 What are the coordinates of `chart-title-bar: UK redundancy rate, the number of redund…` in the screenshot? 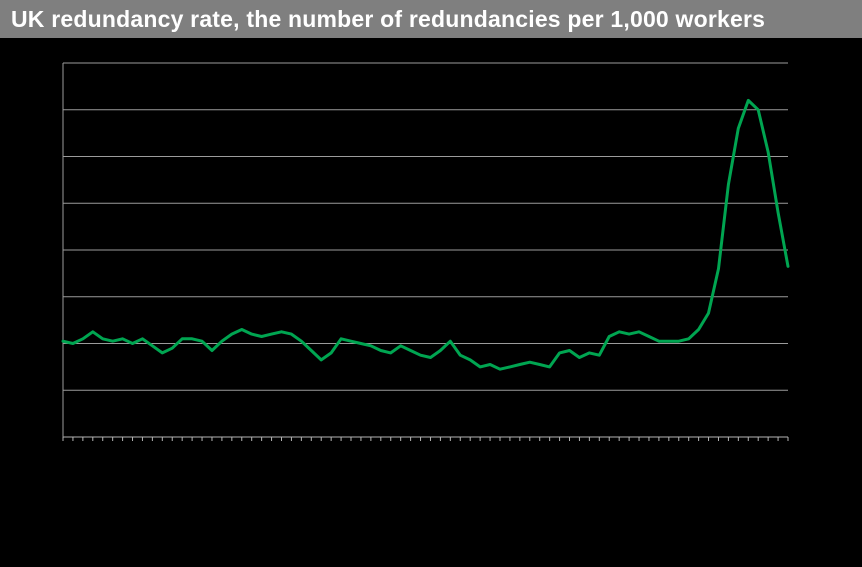 It's located at (431, 19).